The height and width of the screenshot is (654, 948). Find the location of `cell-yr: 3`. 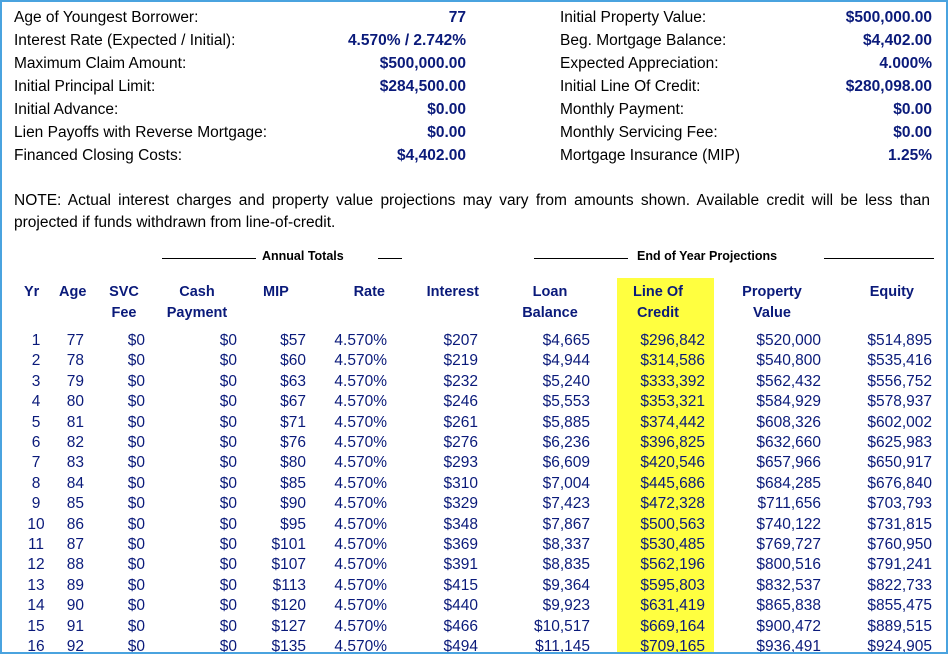

cell-yr: 3 is located at coordinates (36, 381).